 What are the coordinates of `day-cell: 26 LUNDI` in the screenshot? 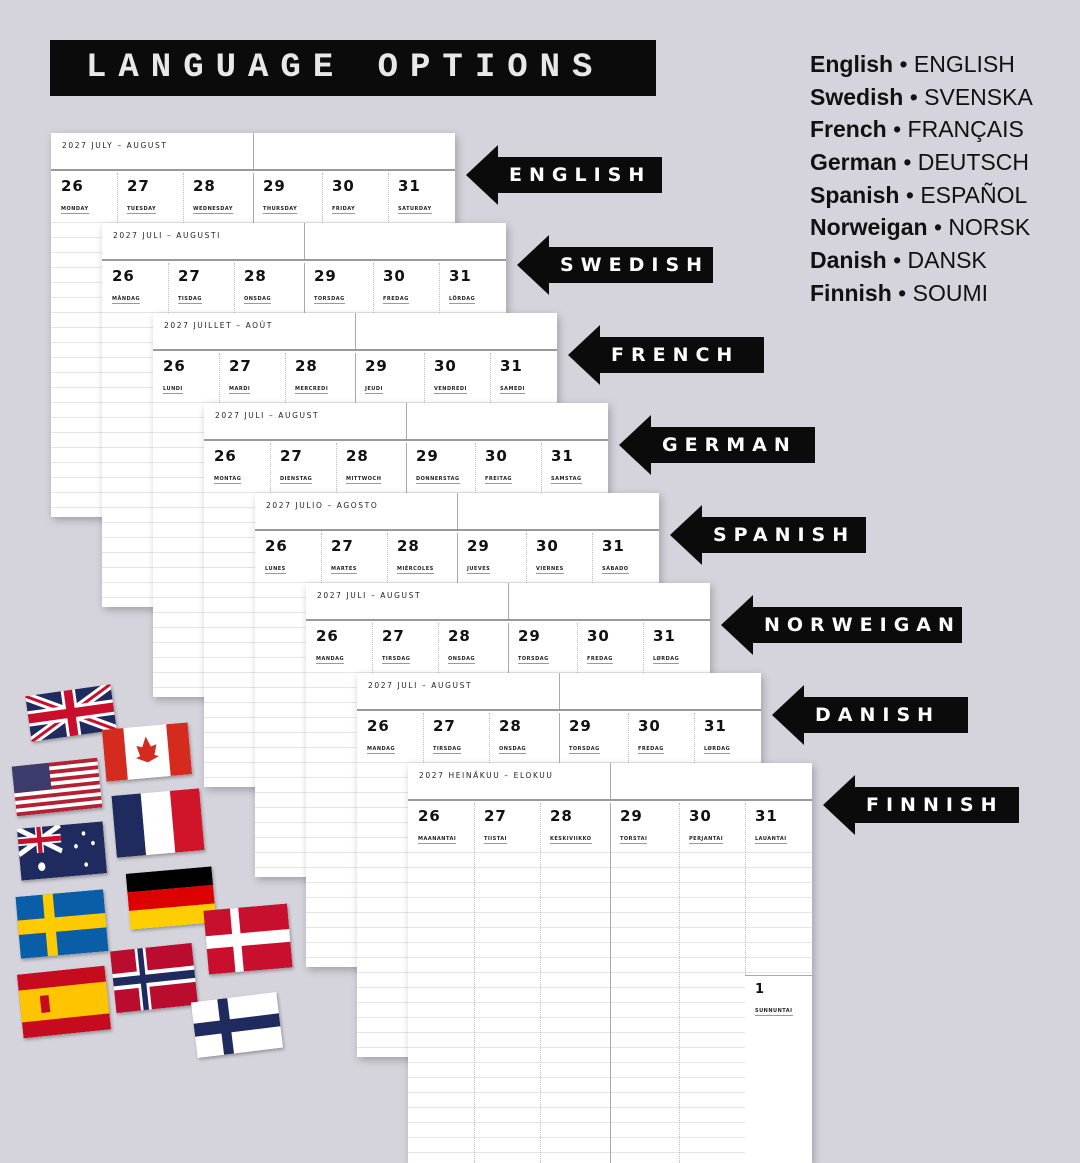 It's located at (174, 375).